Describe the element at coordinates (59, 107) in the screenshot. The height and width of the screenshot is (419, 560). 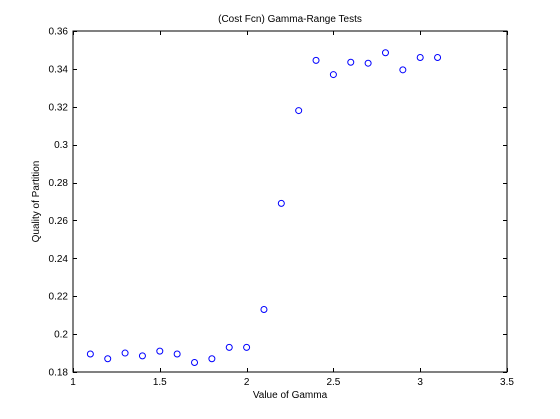
I see `y-tick-label: 0.32` at that location.